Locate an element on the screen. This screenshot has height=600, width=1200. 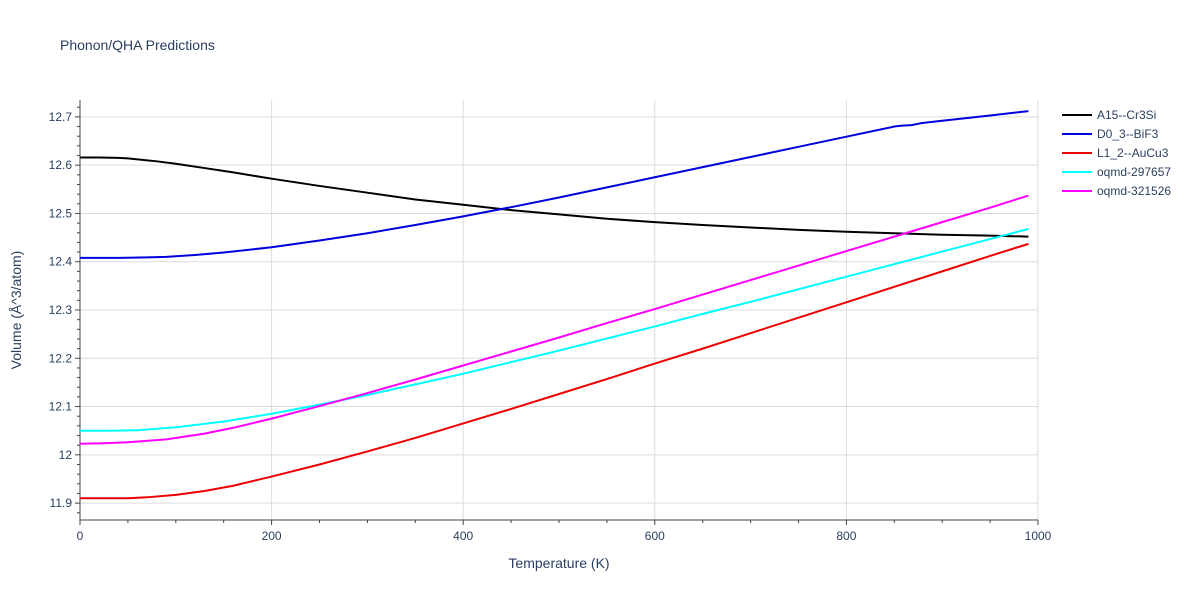
chart-title: Phonon/QHA Predictions is located at coordinates (137, 45).